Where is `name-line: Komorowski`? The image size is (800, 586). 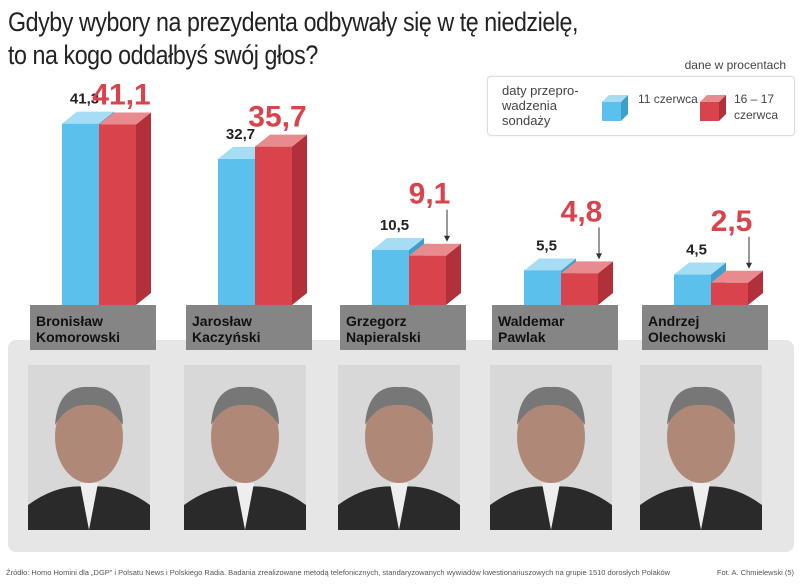
name-line: Komorowski is located at coordinates (78, 337).